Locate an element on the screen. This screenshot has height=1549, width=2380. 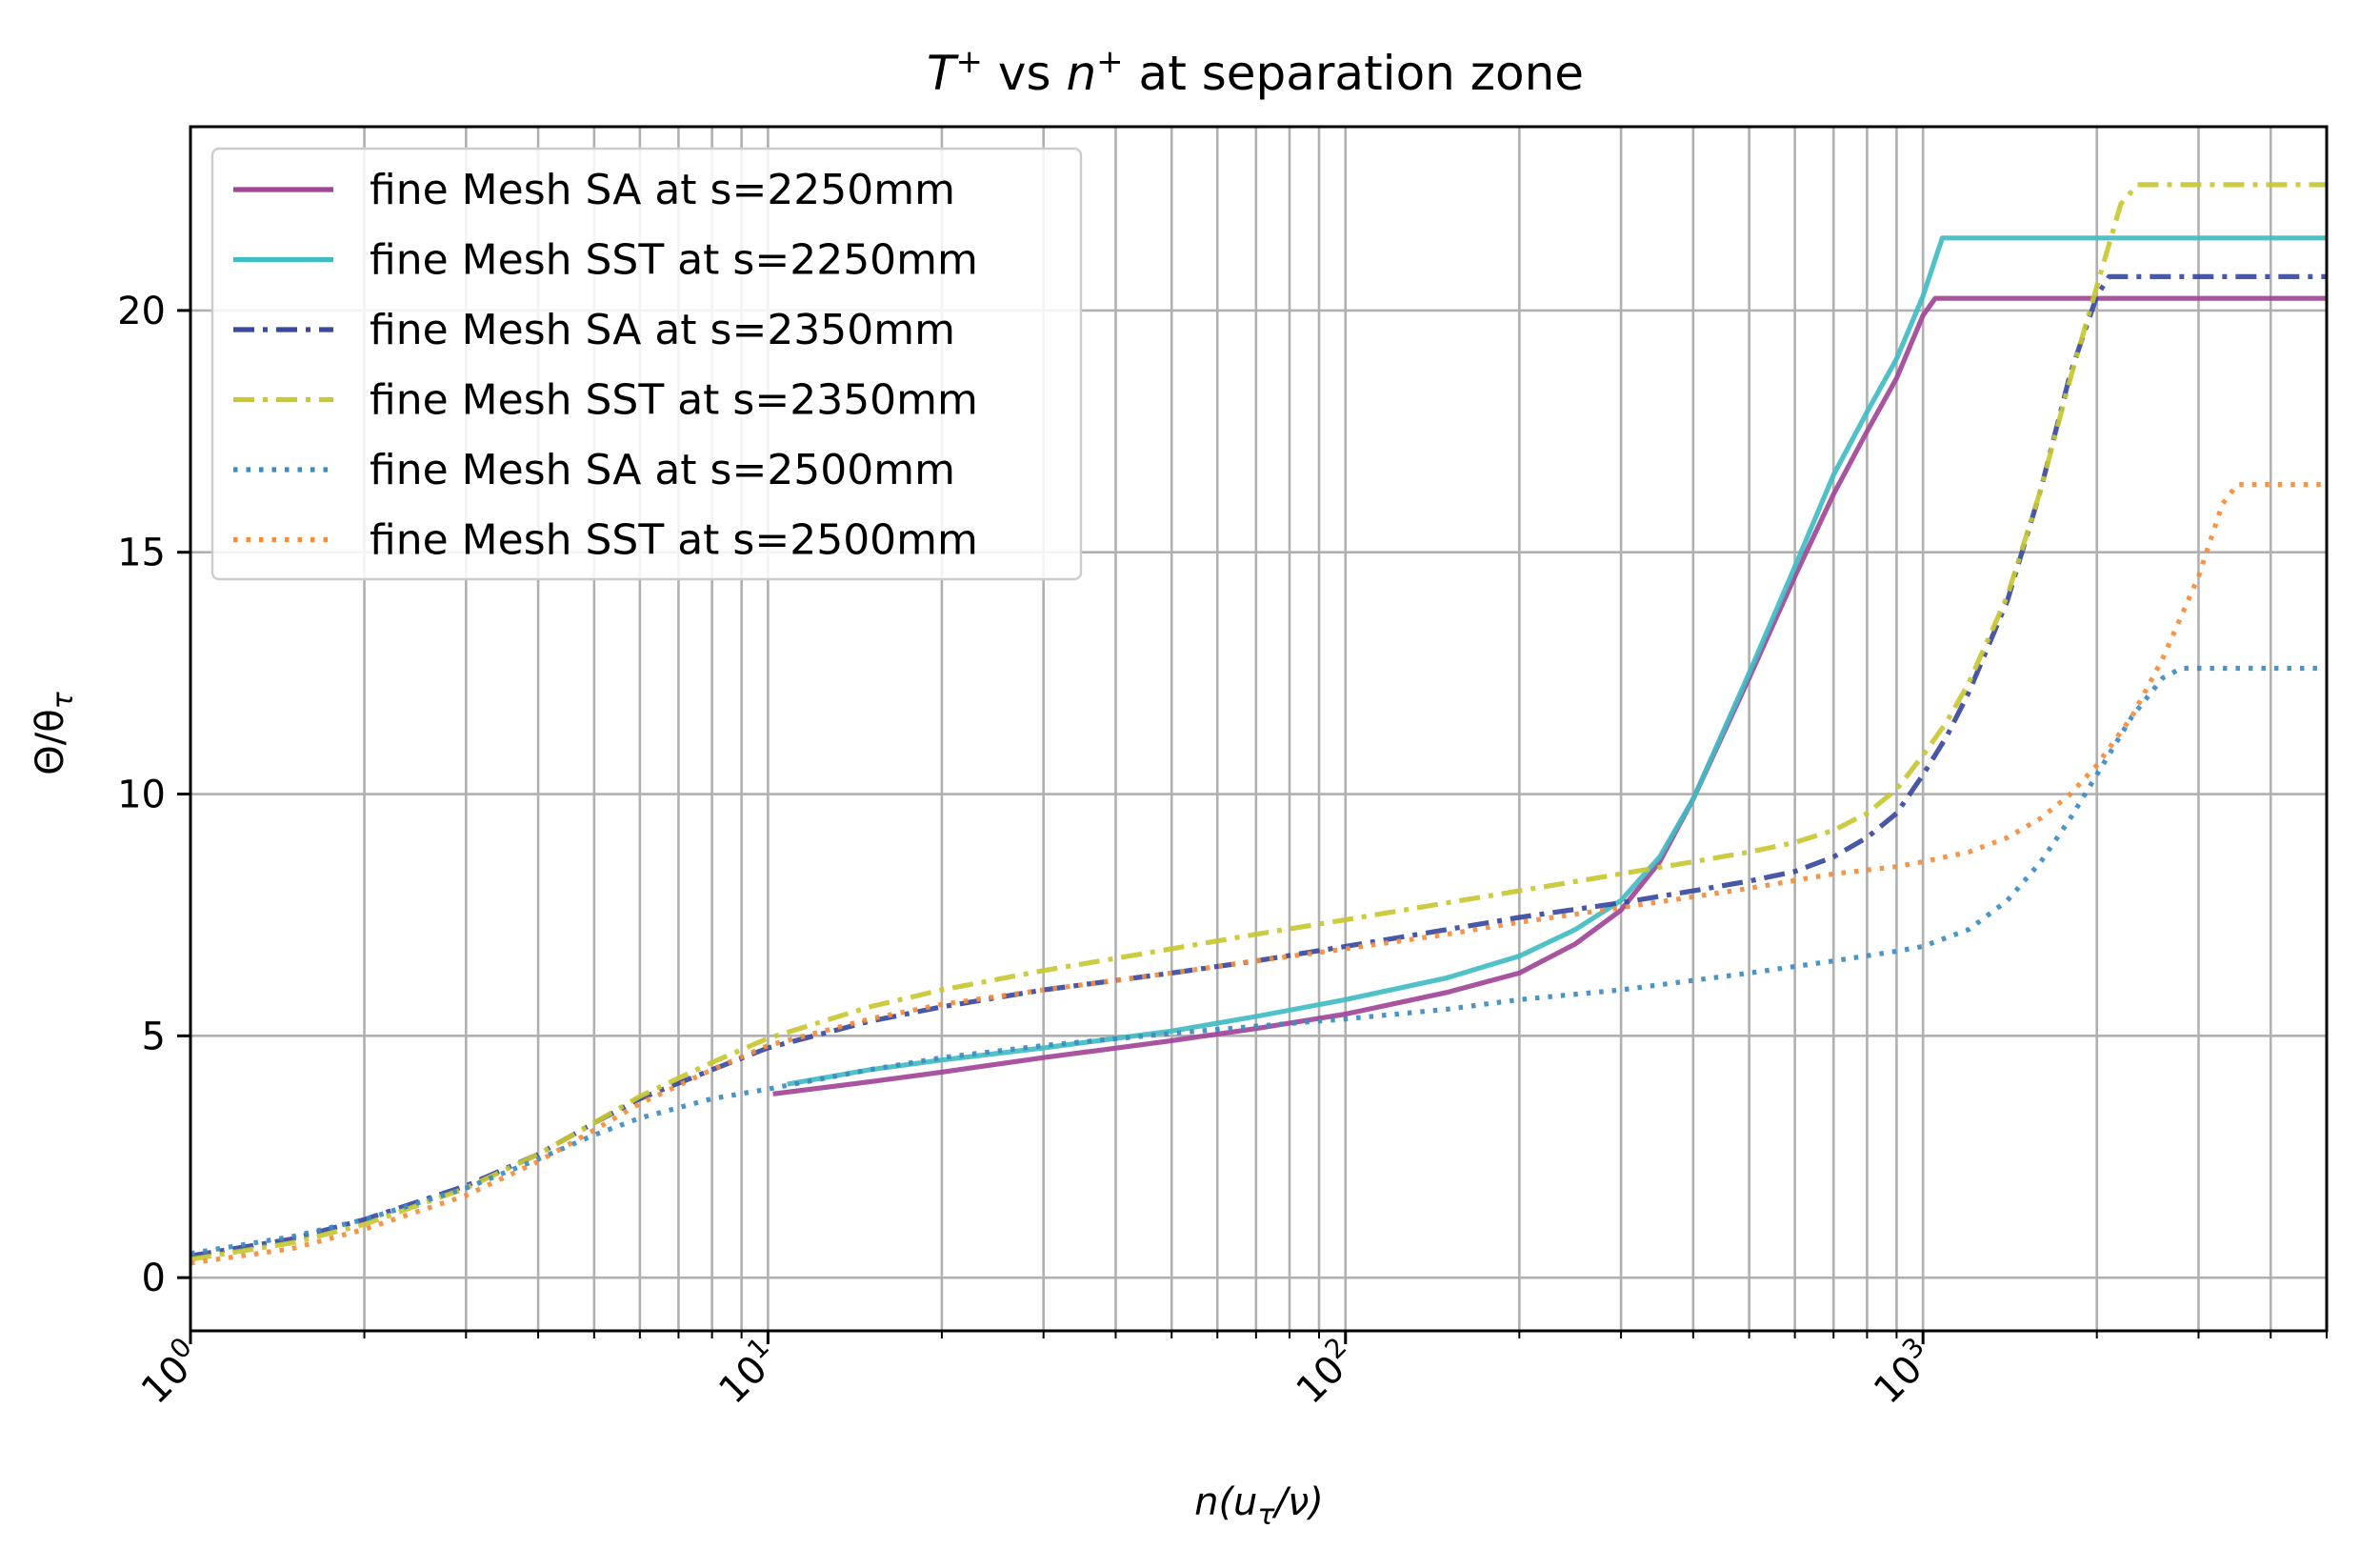
legend-box is located at coordinates (646, 364).